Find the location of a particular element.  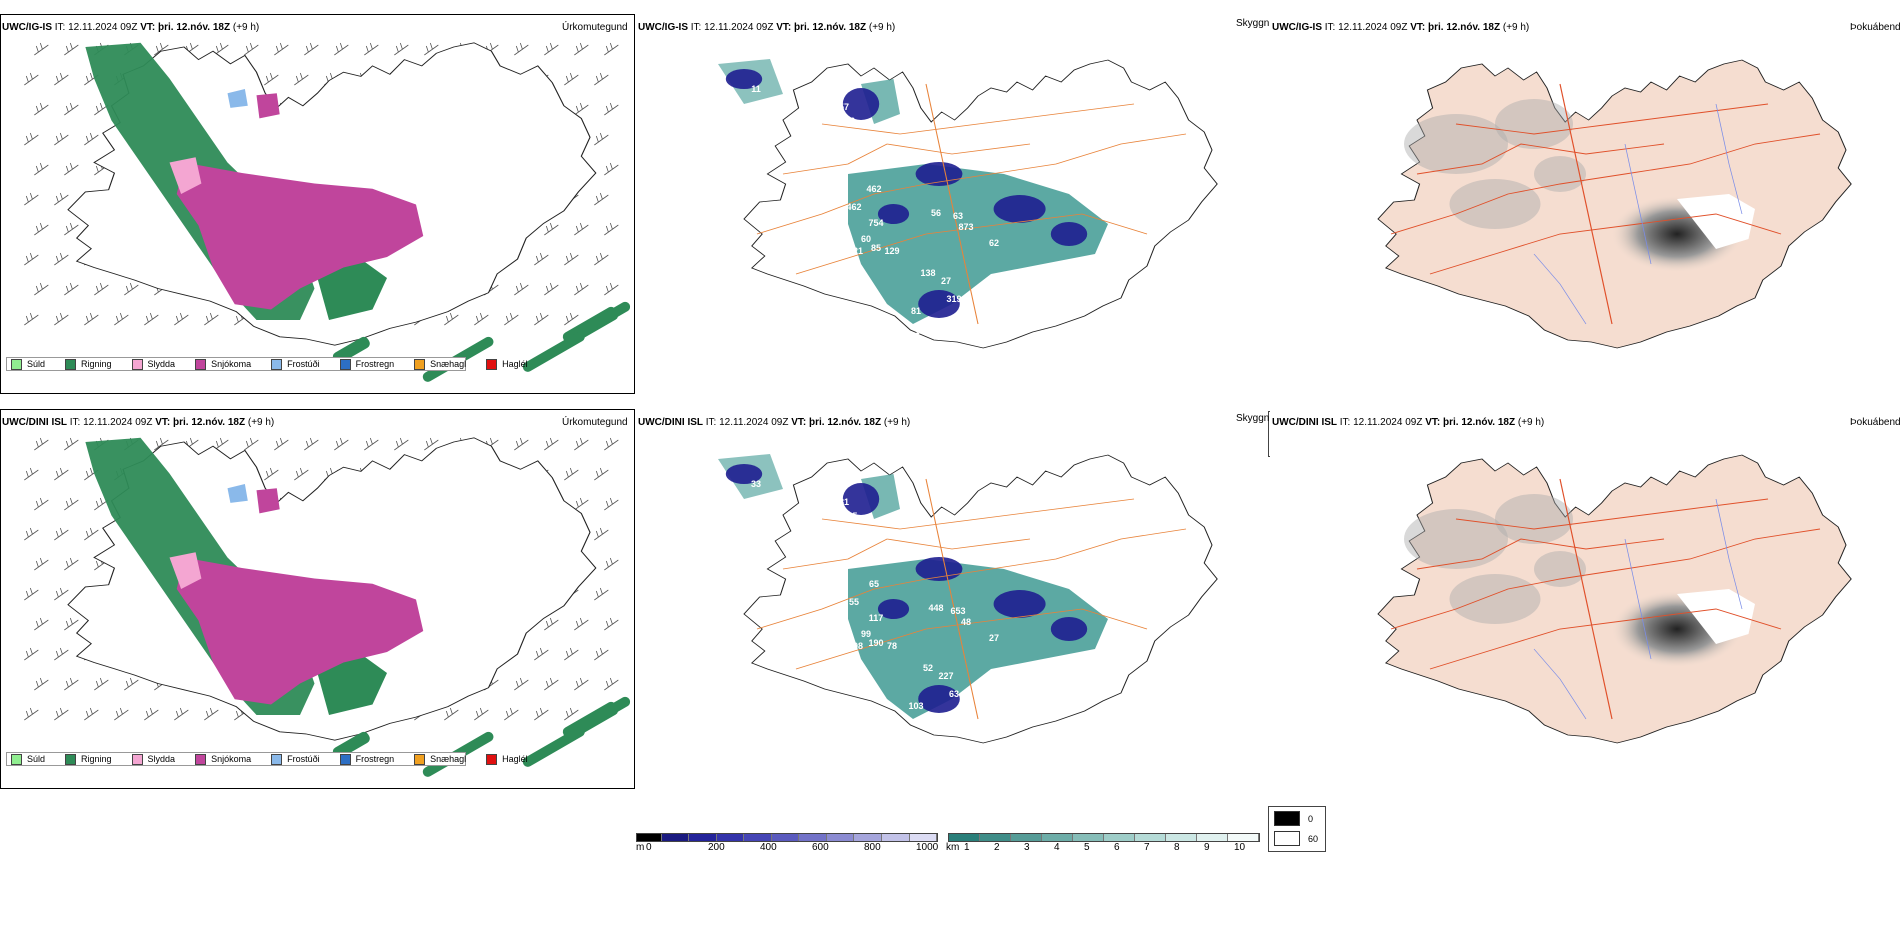

legend-item: Frostregn is located at coordinates (366, 364).